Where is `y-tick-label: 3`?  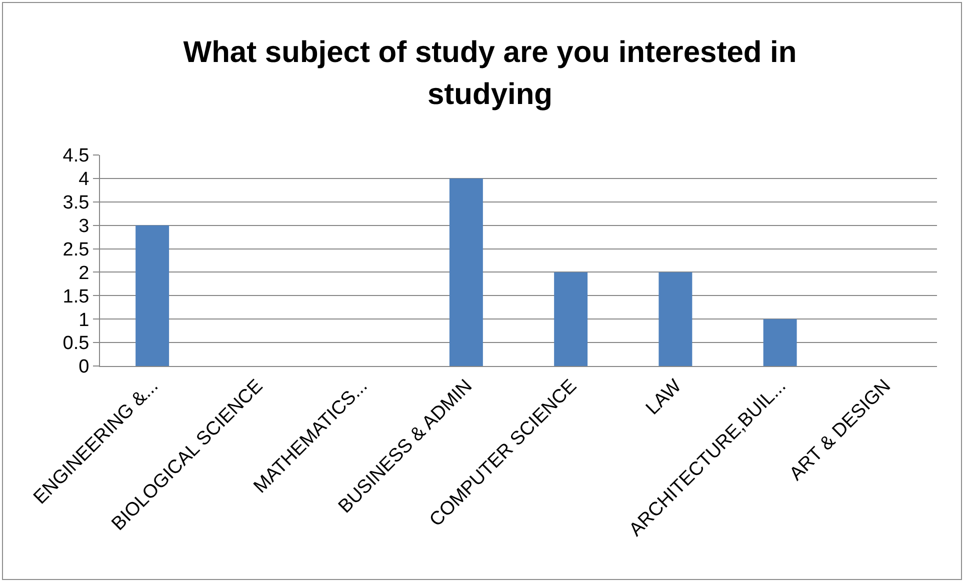
y-tick-label: 3 is located at coordinates (84, 226).